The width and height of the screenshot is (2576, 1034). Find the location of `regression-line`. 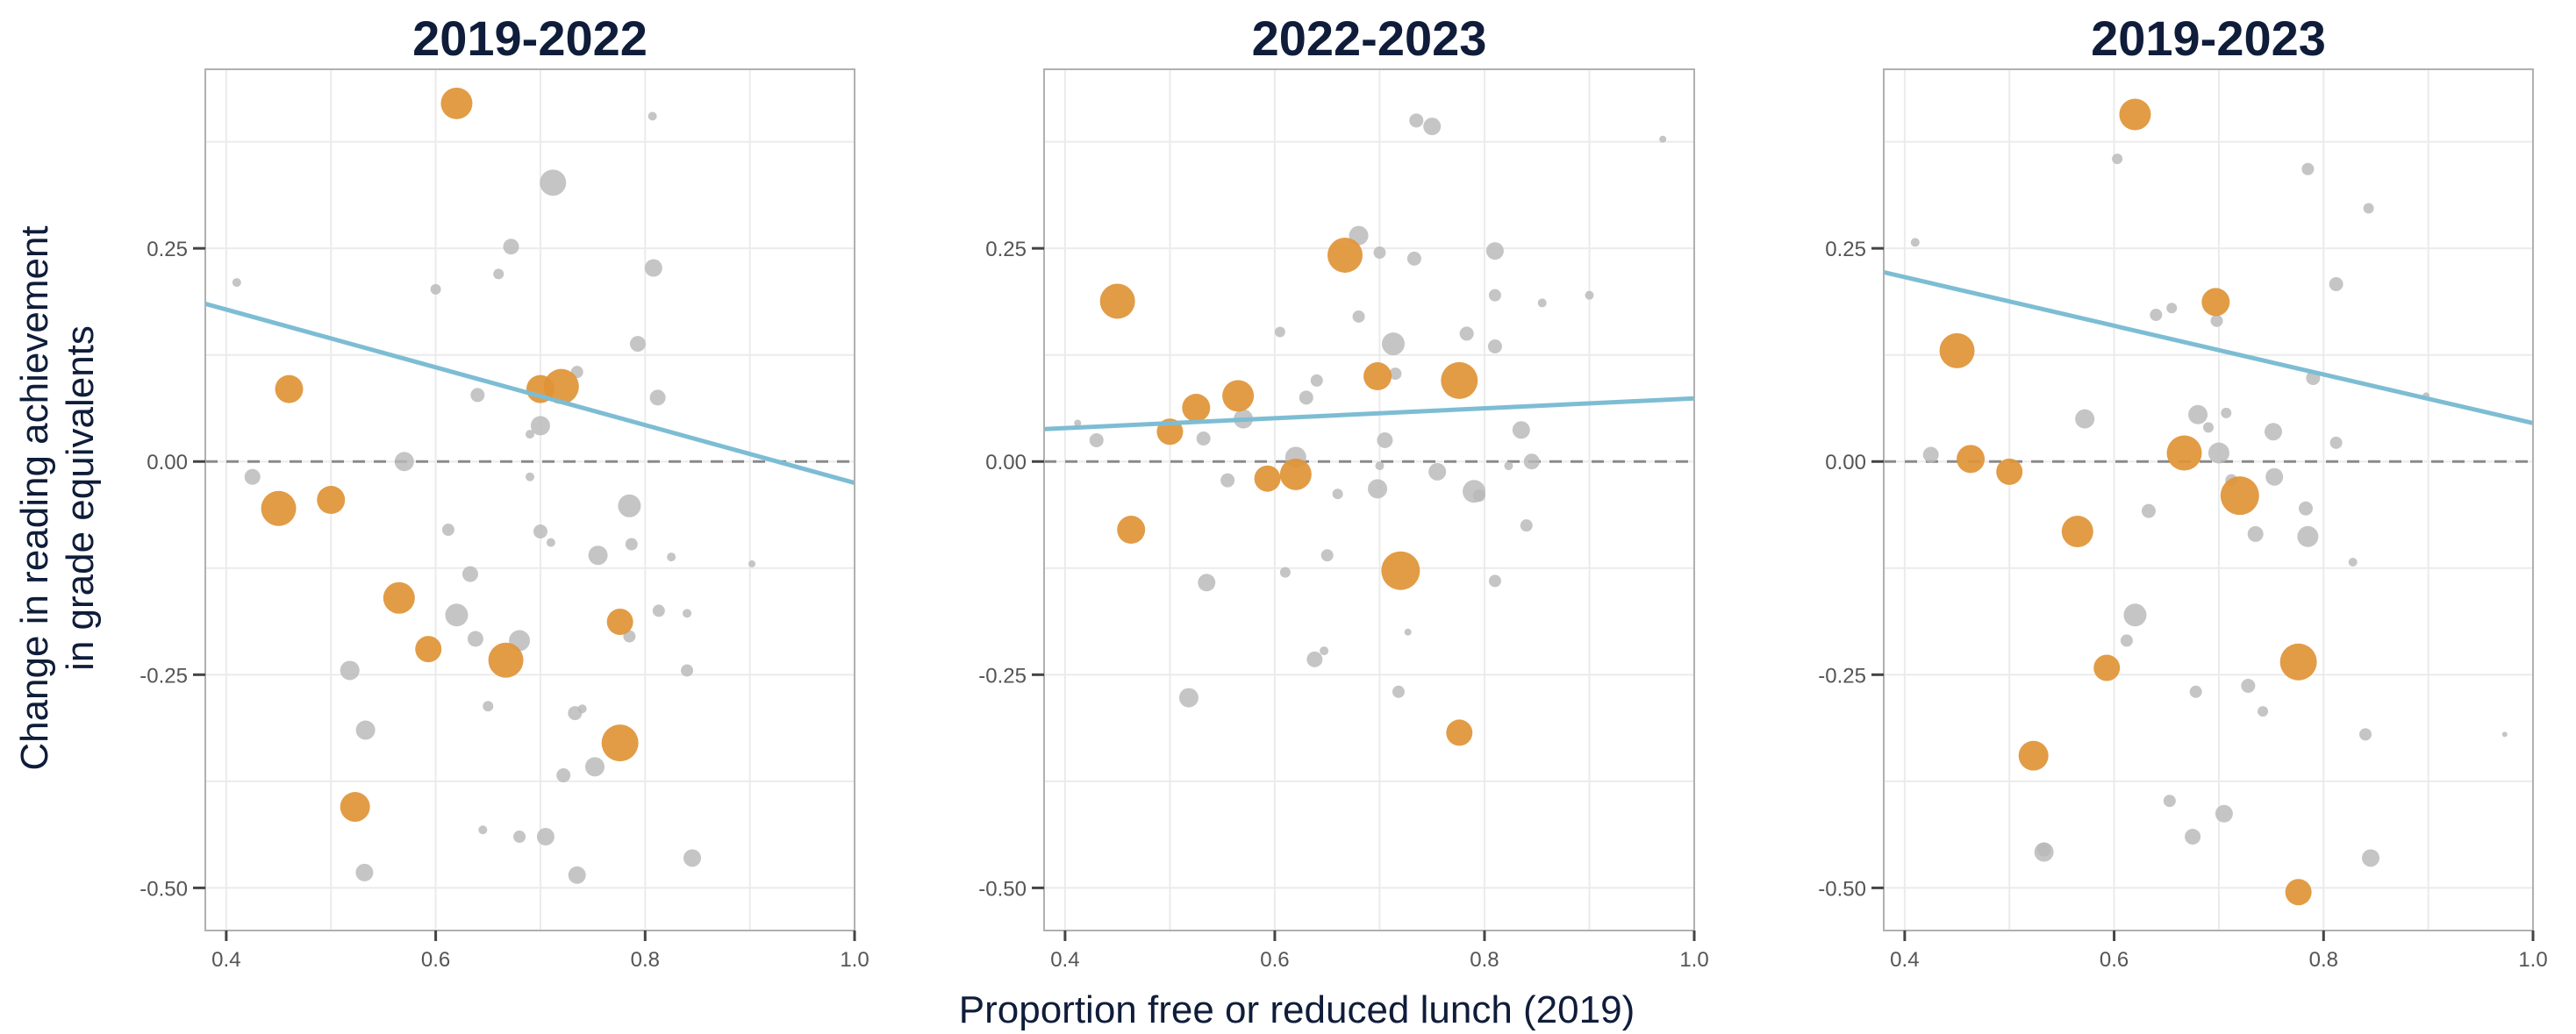

regression-line is located at coordinates (530, 393).